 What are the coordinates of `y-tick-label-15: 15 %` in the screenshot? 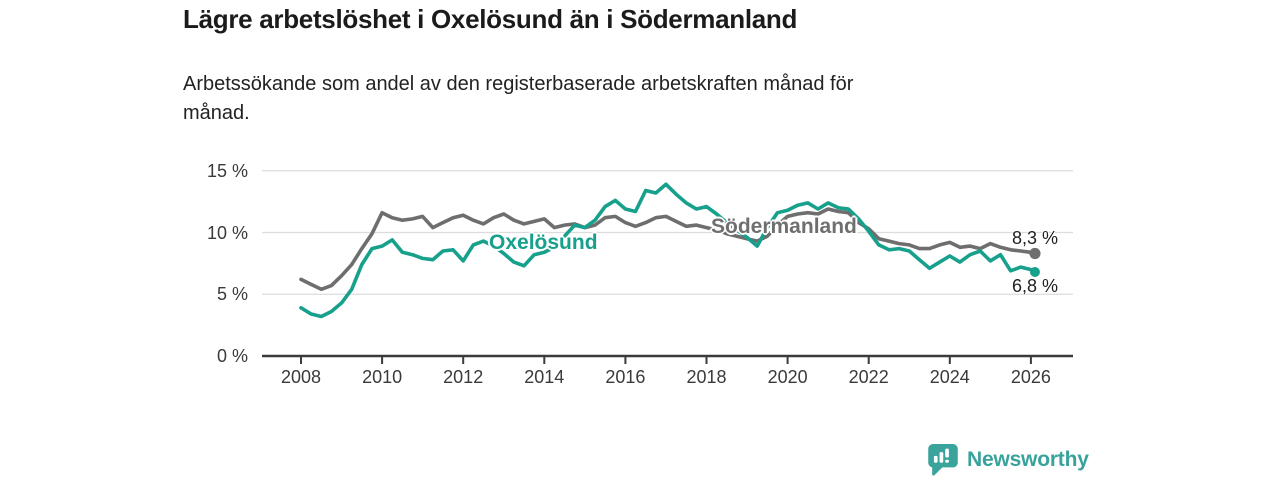 It's located at (227, 170).